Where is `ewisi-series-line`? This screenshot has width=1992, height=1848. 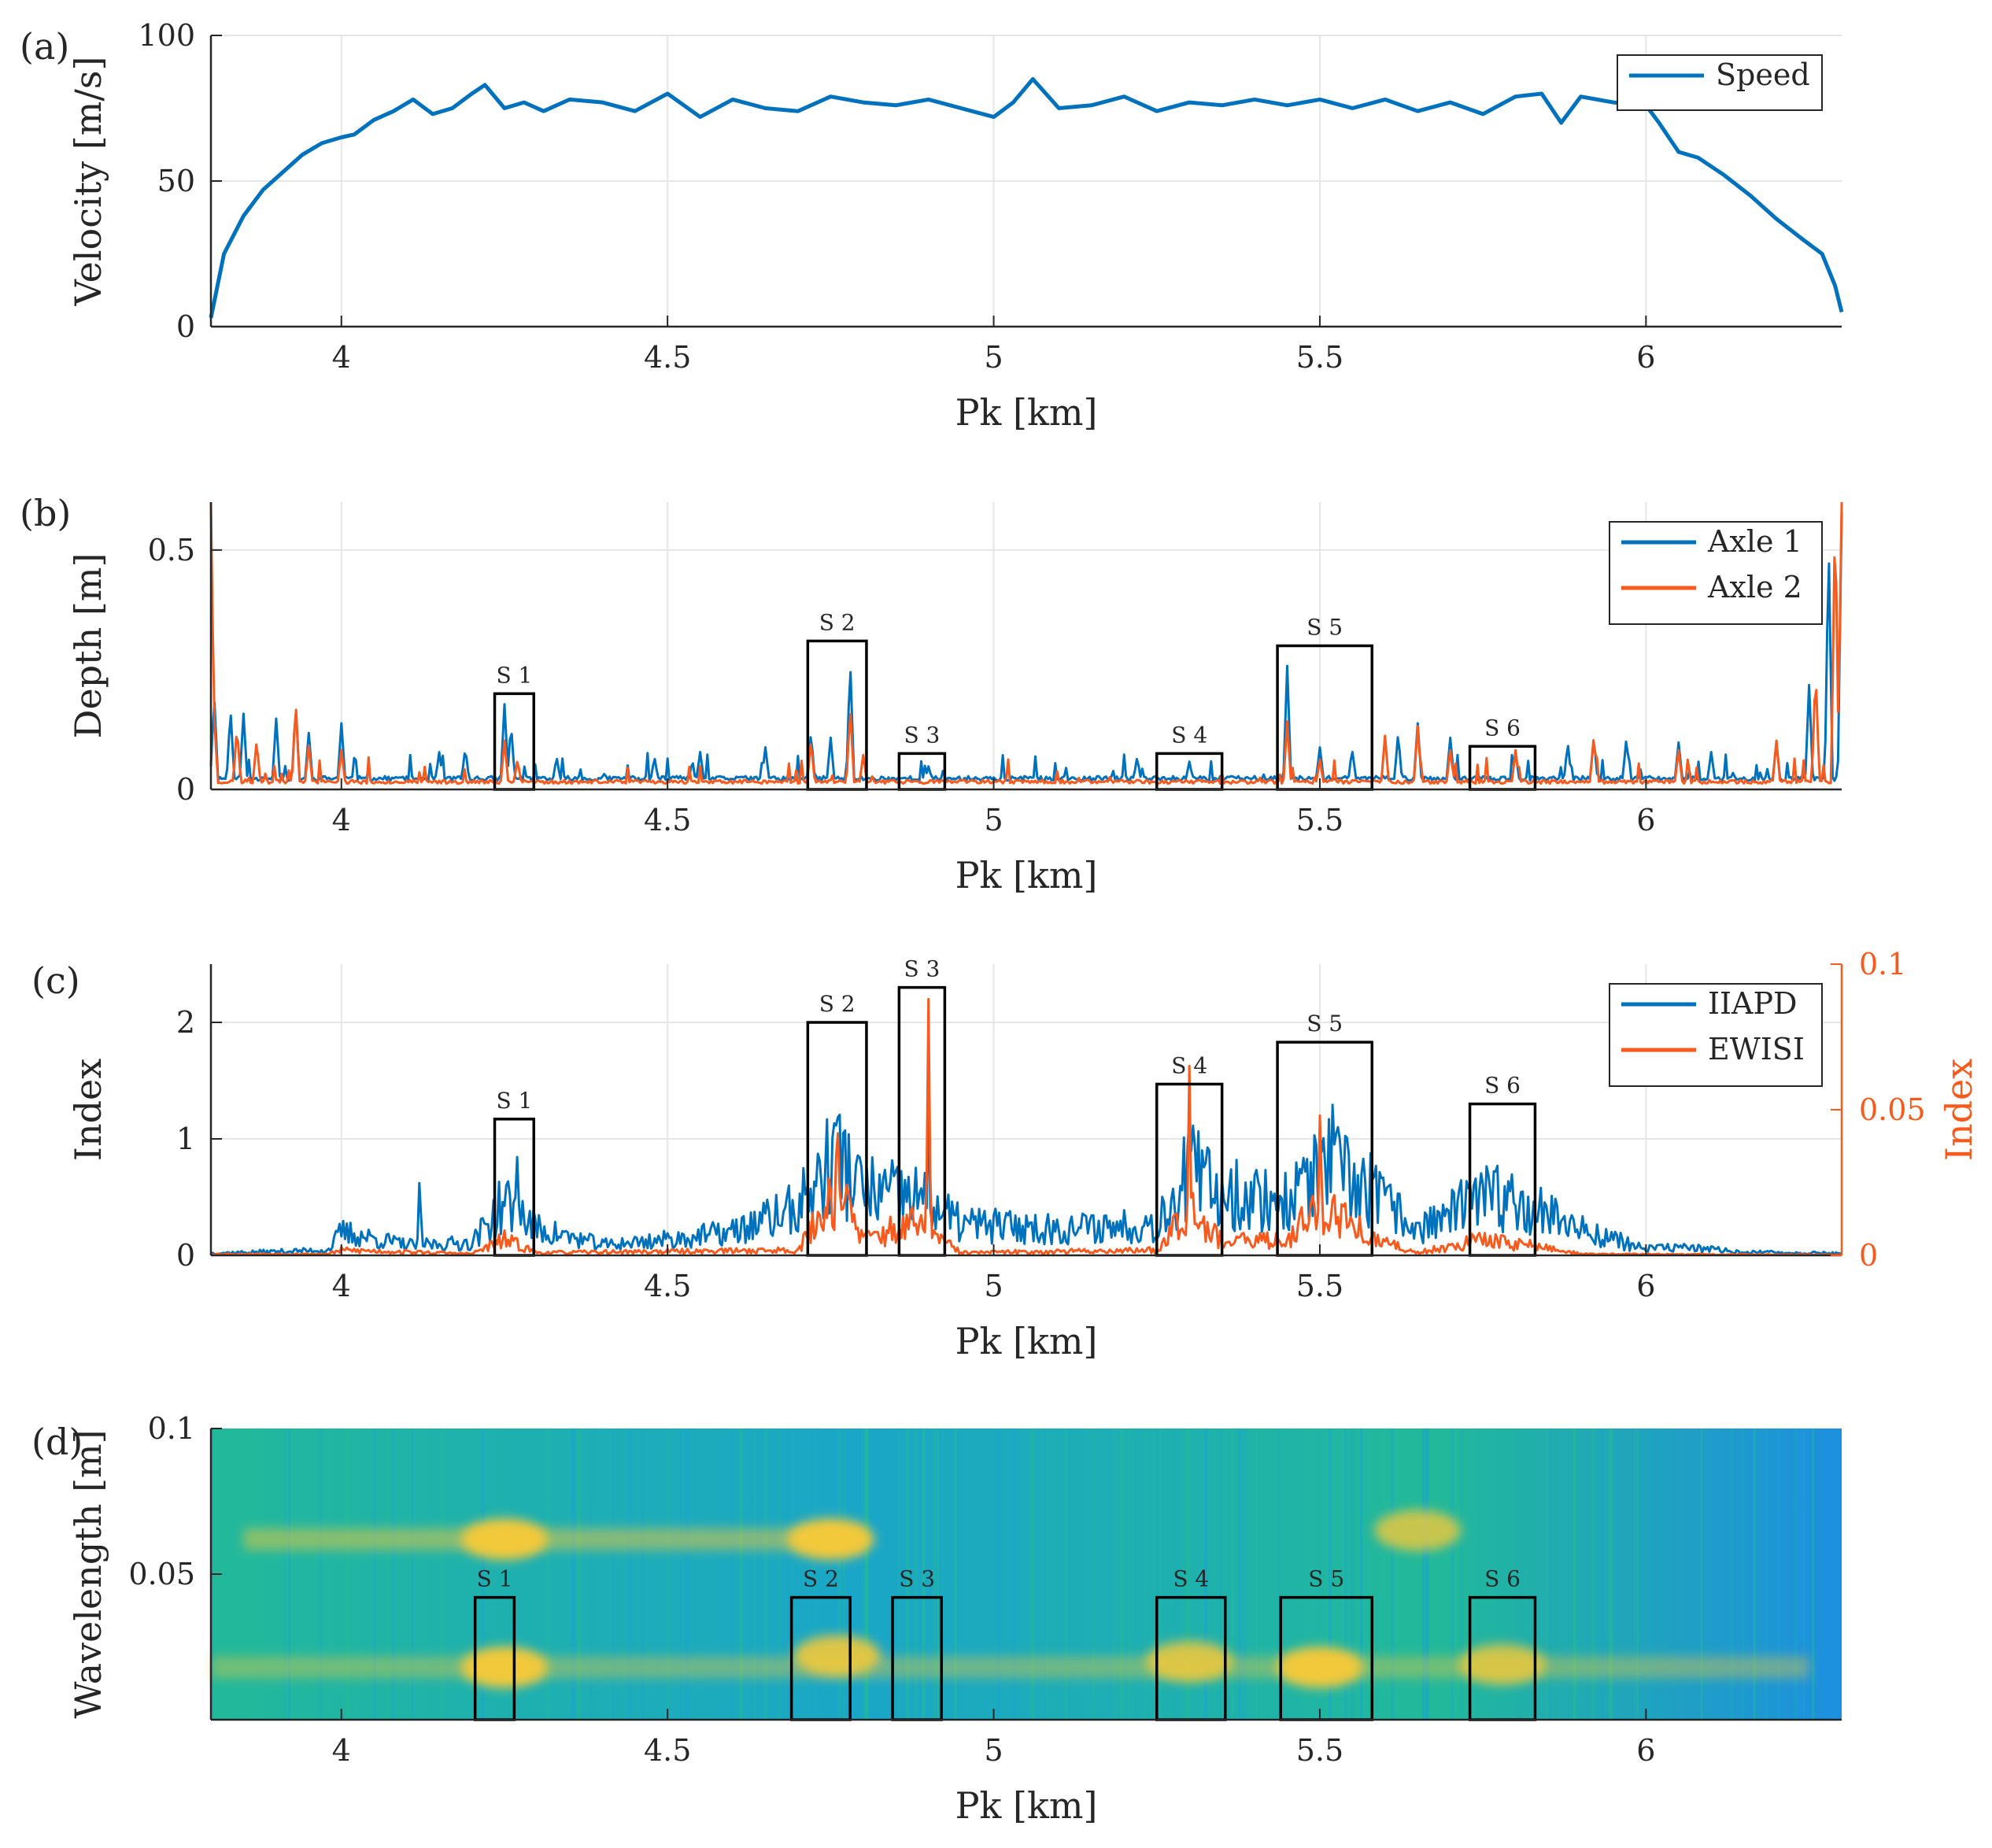 ewisi-series-line is located at coordinates (1026, 1127).